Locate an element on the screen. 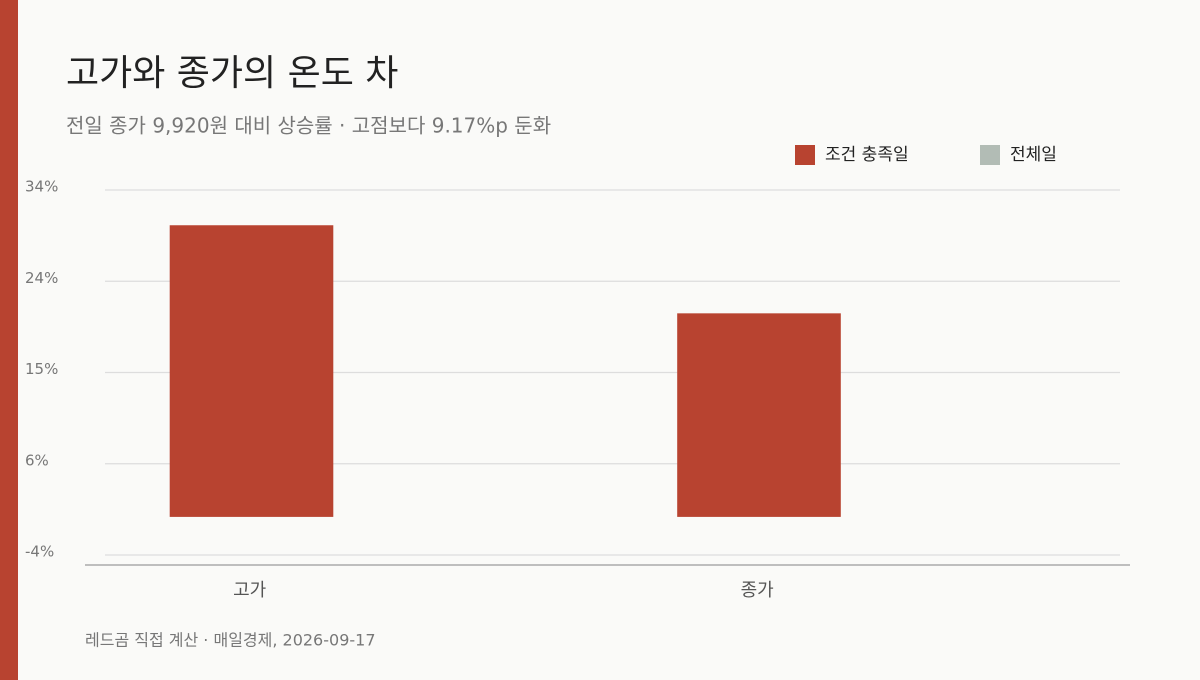 This screenshot has width=1200, height=680. x-tick-label: 종가 is located at coordinates (757, 590).